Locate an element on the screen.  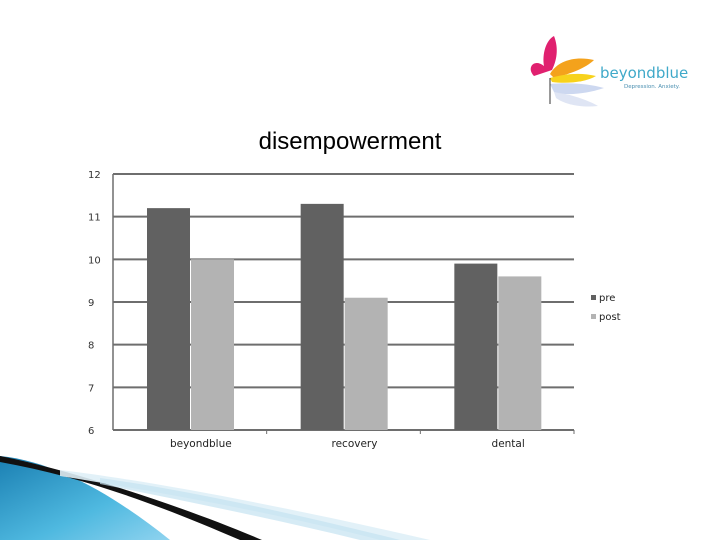
butterfly-icon is located at coordinates (567, 71).